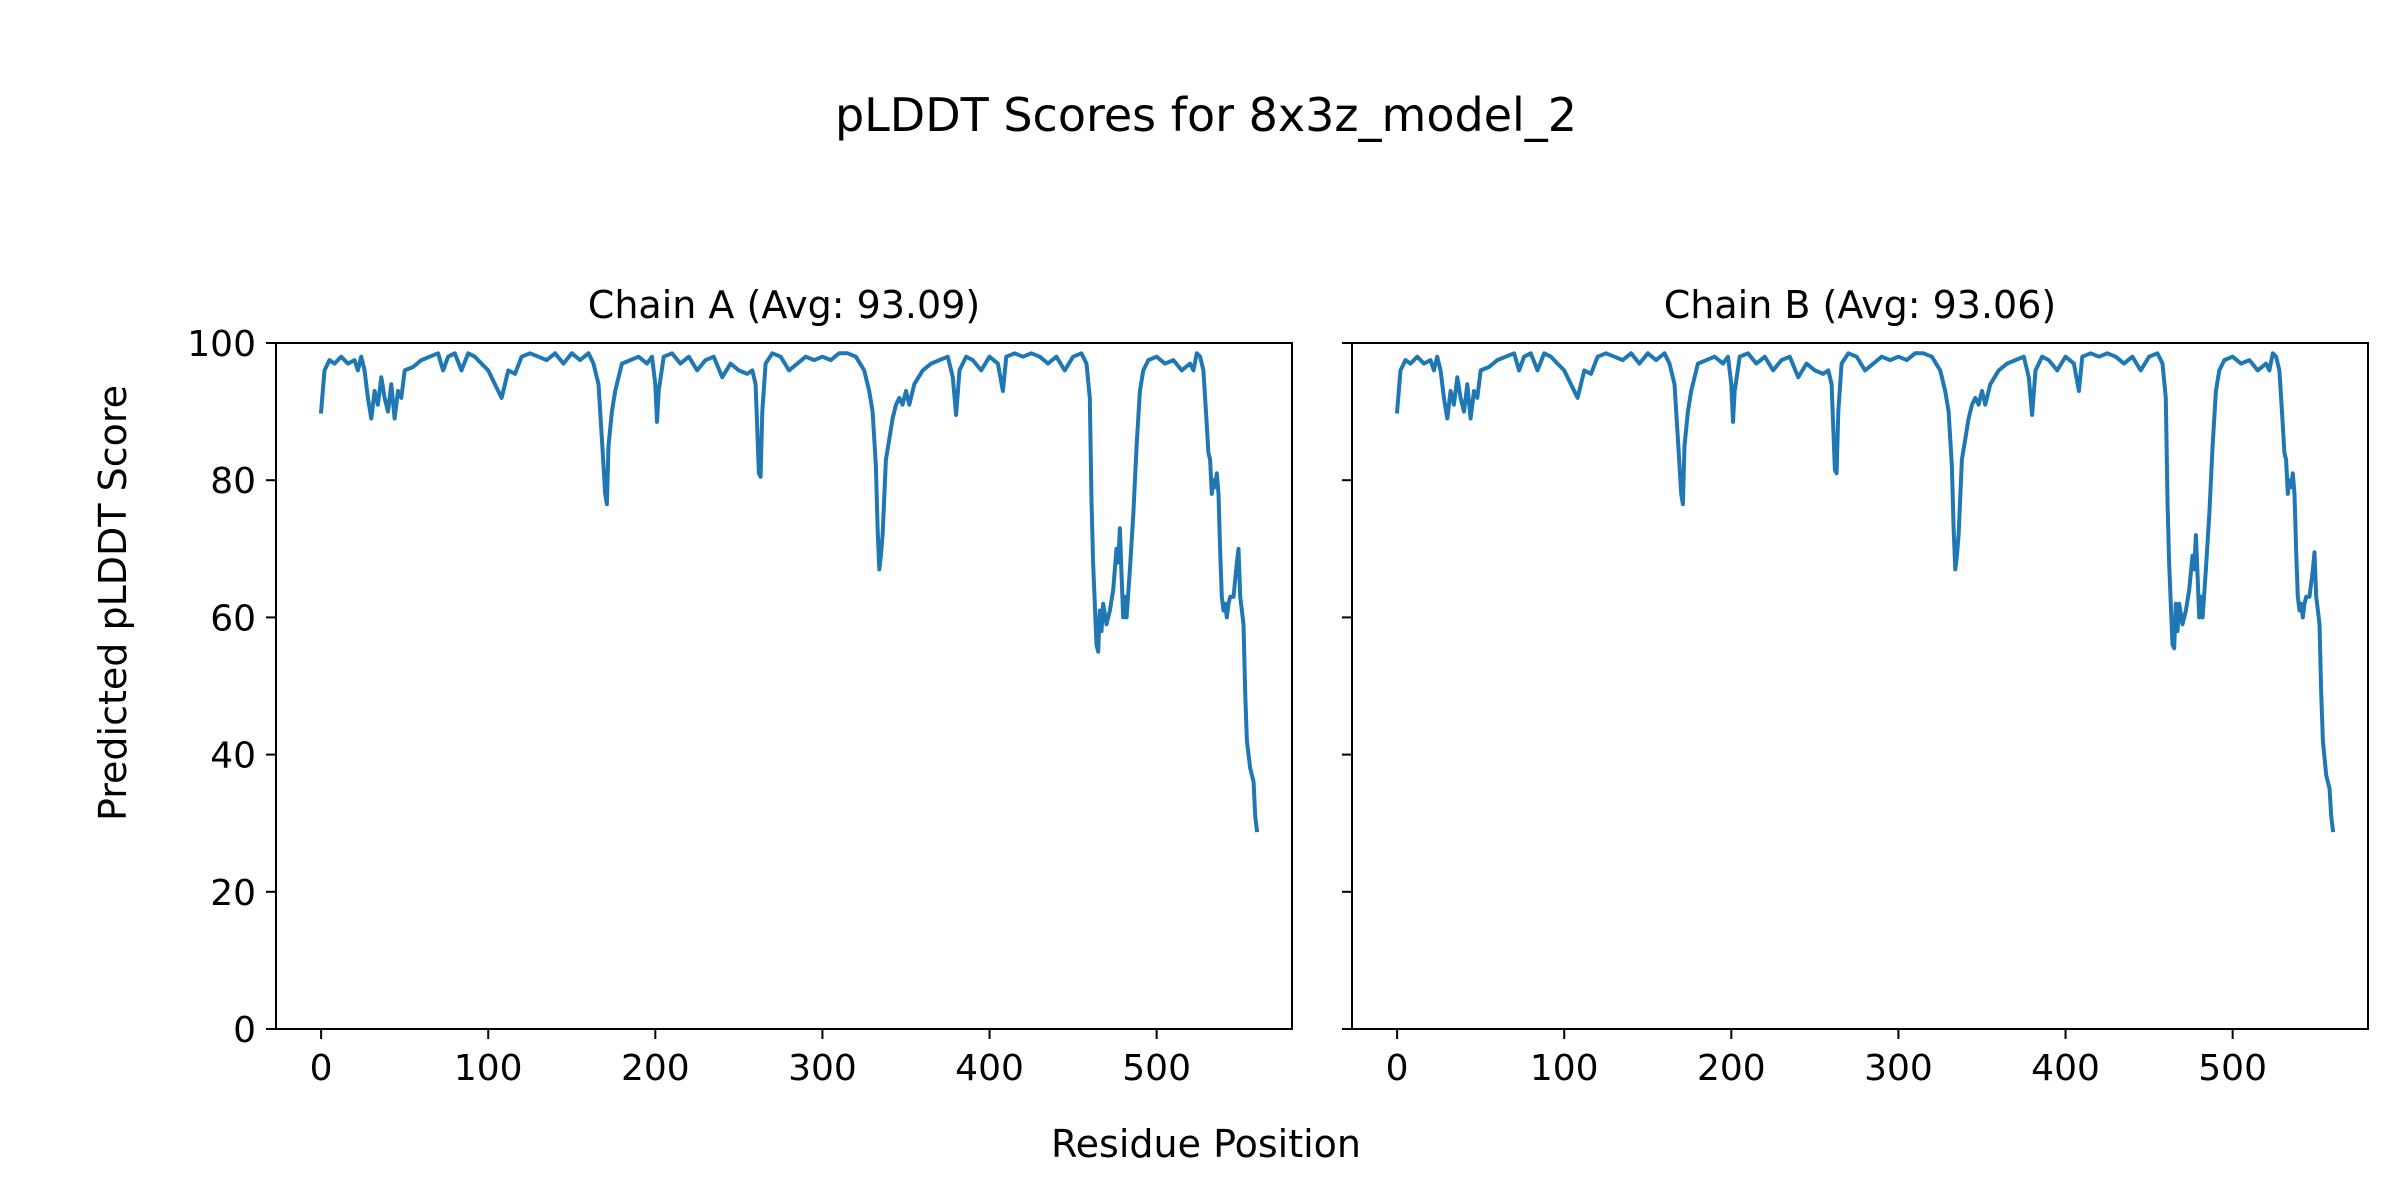 The width and height of the screenshot is (2400, 1200). What do you see at coordinates (233, 618) in the screenshot?
I see `y-tick-label: 60` at bounding box center [233, 618].